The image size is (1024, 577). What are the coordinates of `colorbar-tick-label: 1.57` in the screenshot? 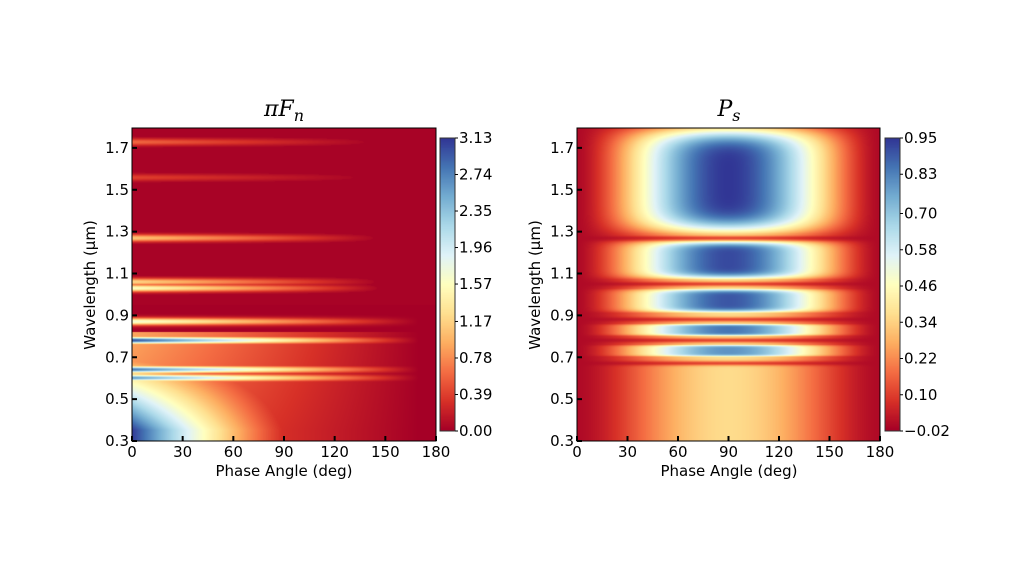 It's located at (475, 284).